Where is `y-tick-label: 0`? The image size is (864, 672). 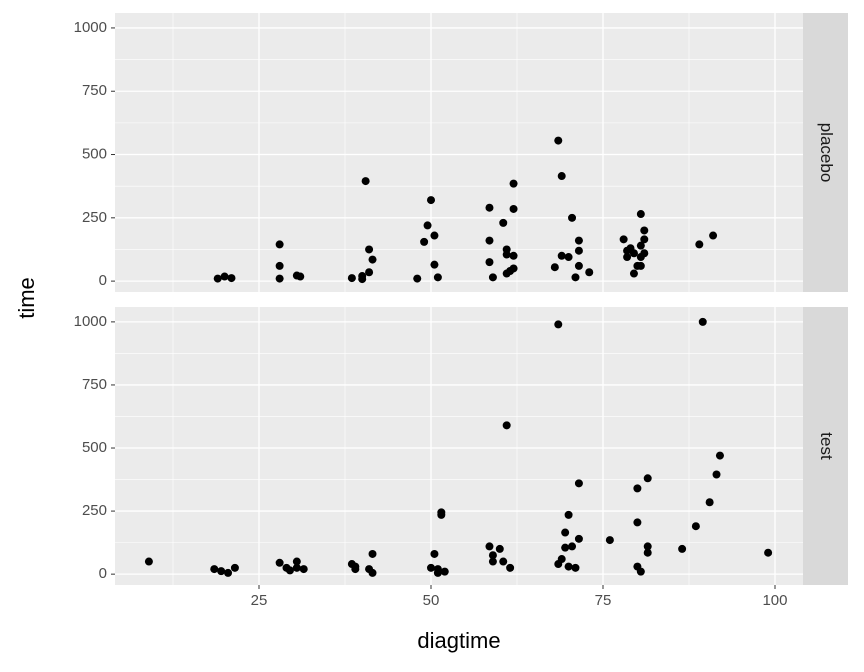 y-tick-label: 0 is located at coordinates (103, 280).